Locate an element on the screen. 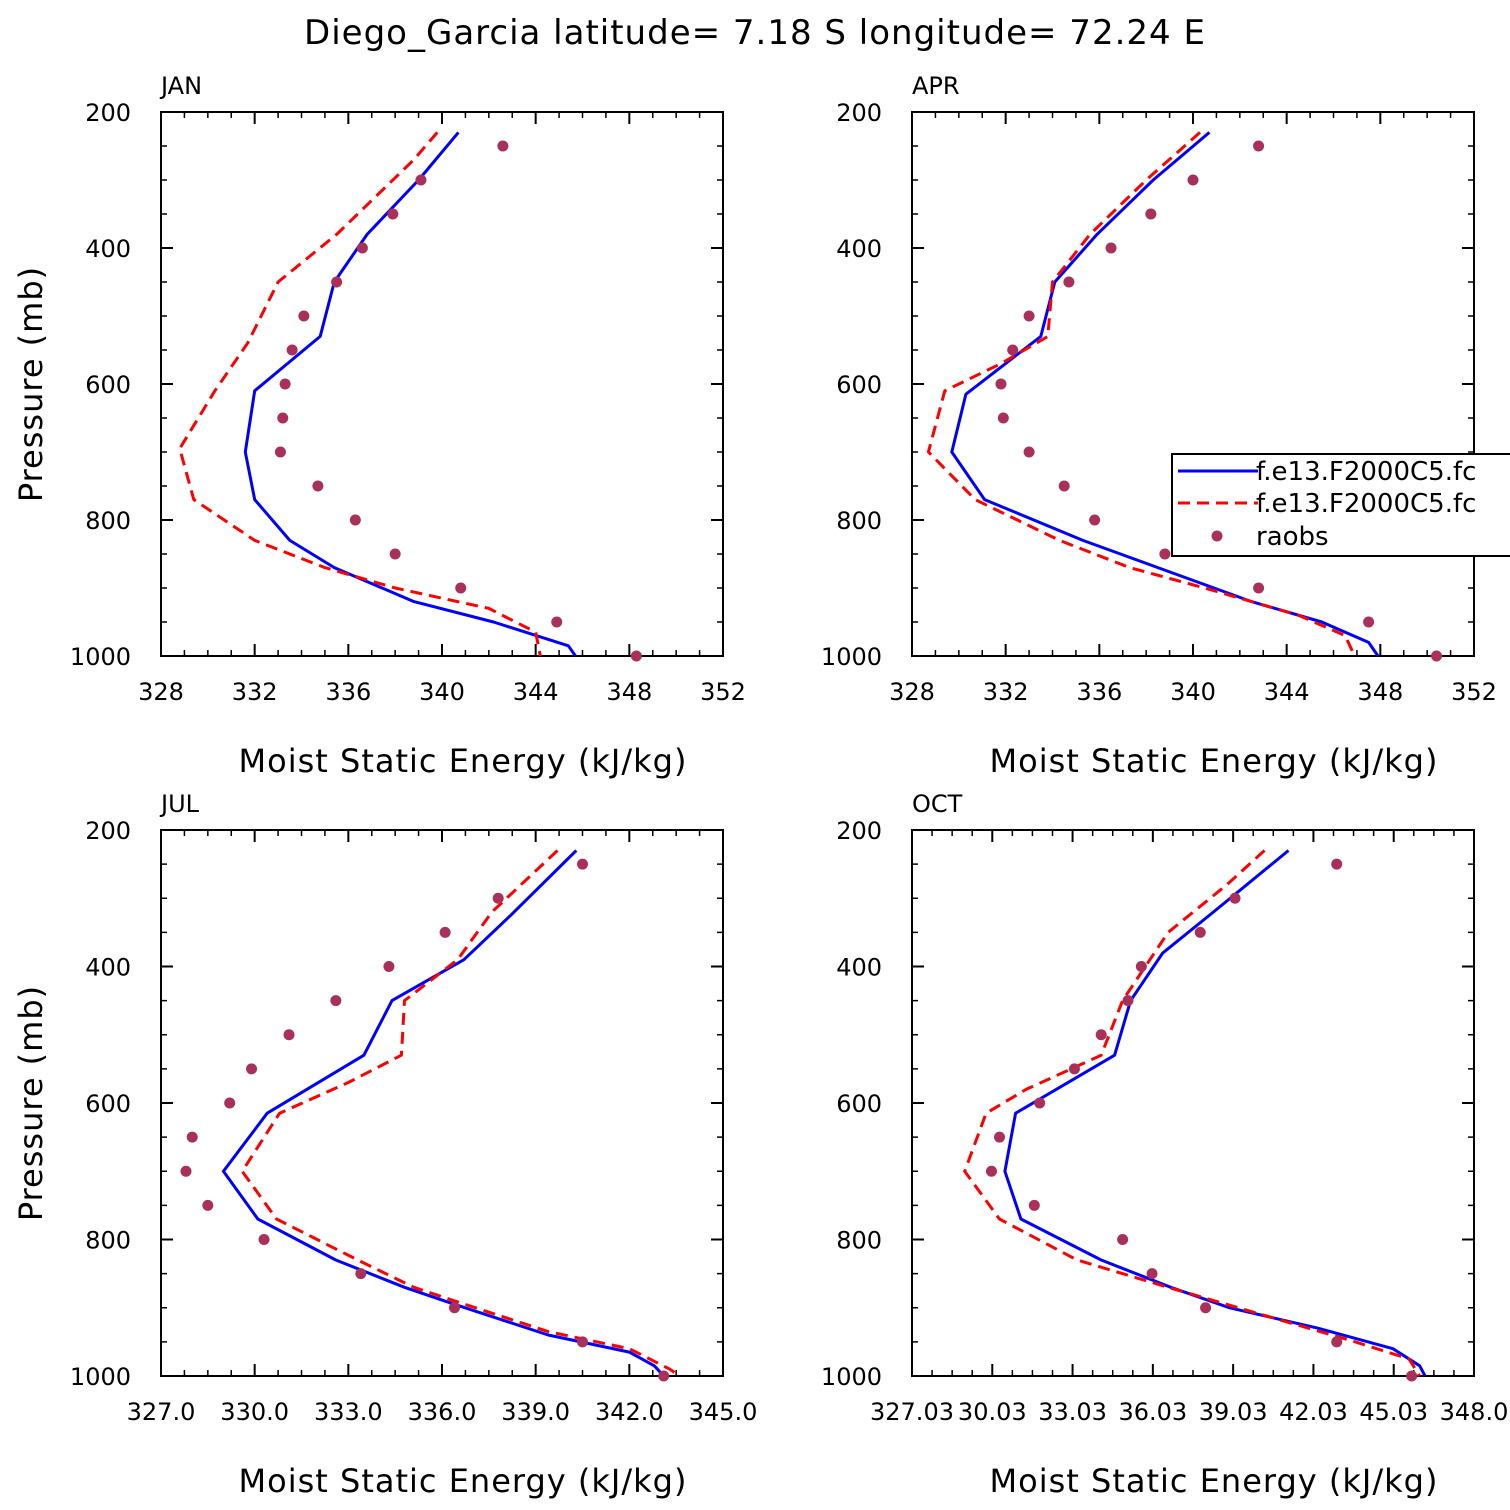 The image size is (1510, 1510). x-tick-label: 348.0 is located at coordinates (1474, 1412).